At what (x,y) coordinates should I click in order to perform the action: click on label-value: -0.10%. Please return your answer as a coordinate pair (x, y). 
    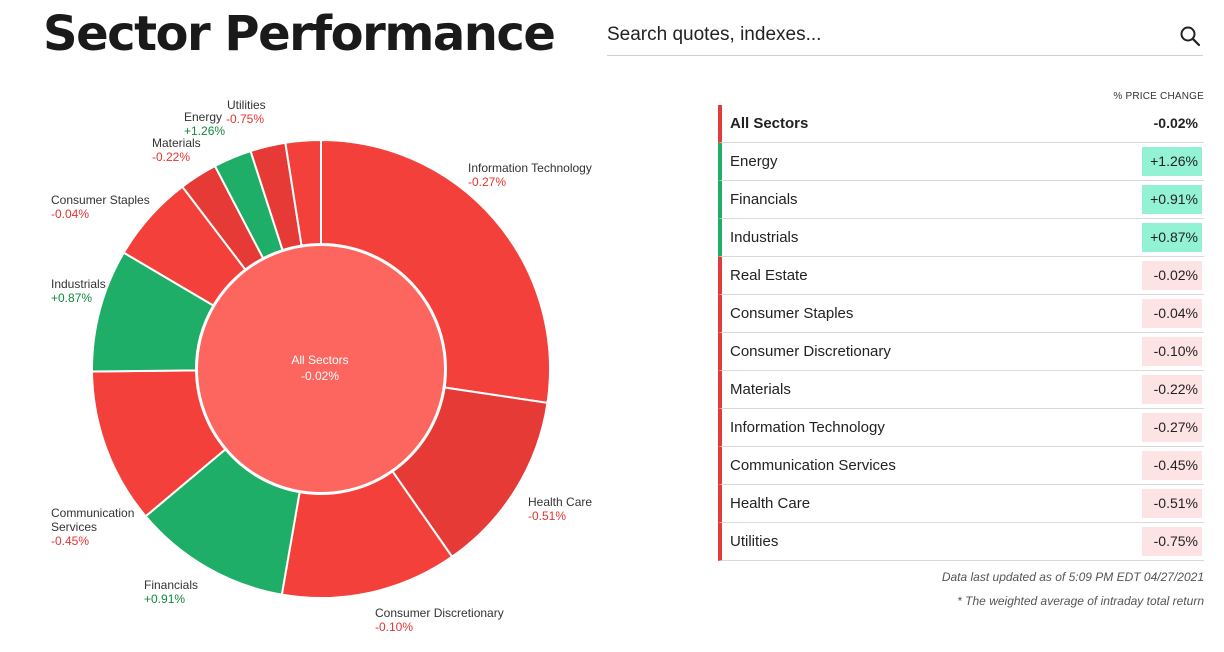
    Looking at the image, I should click on (394, 627).